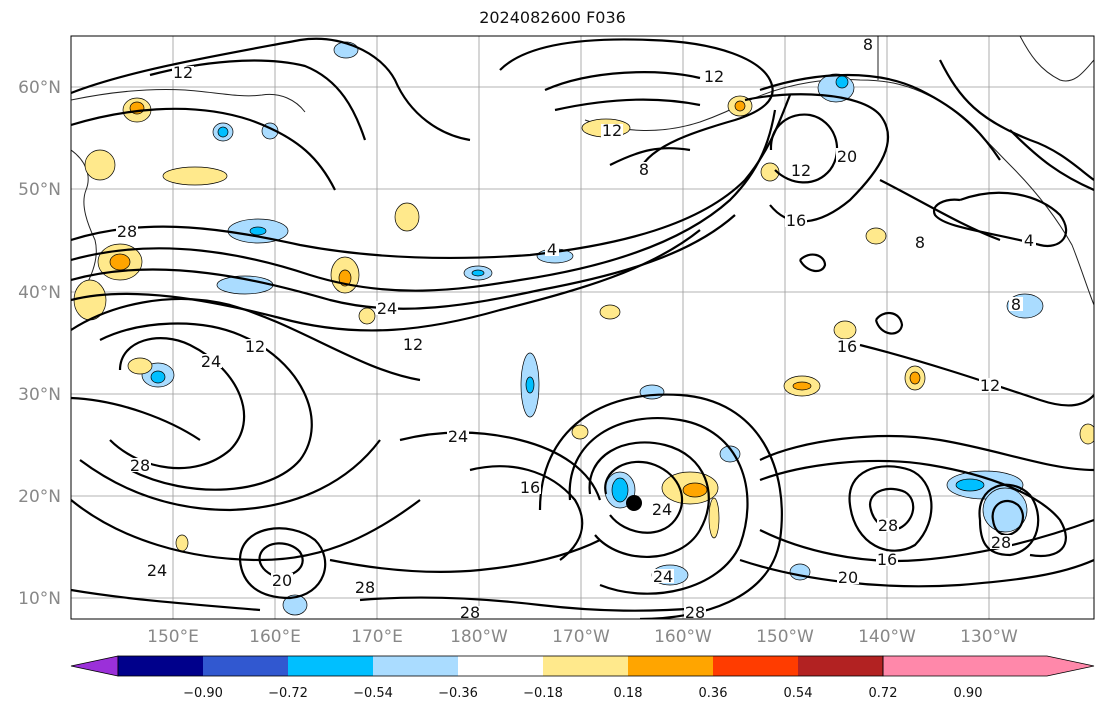 The height and width of the screenshot is (712, 1105). What do you see at coordinates (288, 693) in the screenshot?
I see `colorbar-tick: −0.72` at bounding box center [288, 693].